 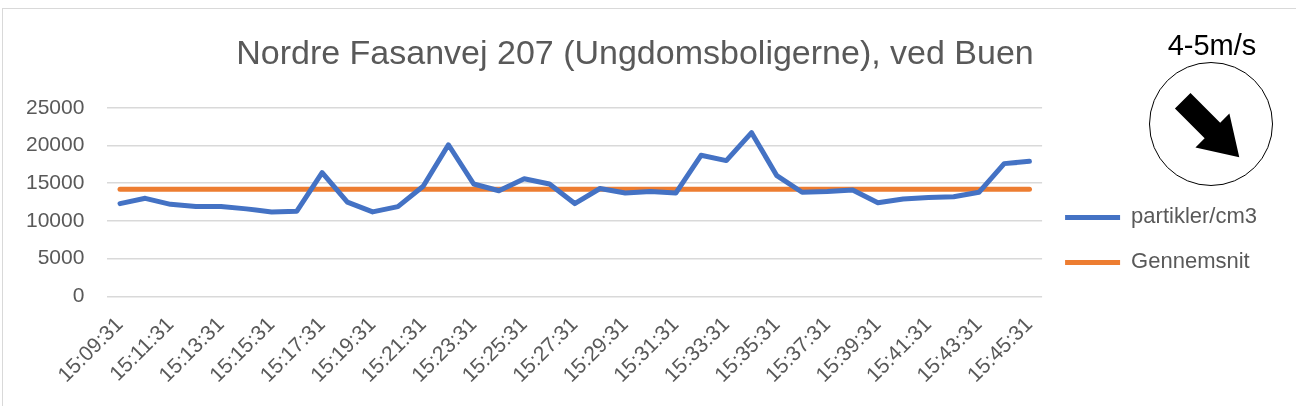 I want to click on y-tick-label: 20000, so click(x=55, y=144).